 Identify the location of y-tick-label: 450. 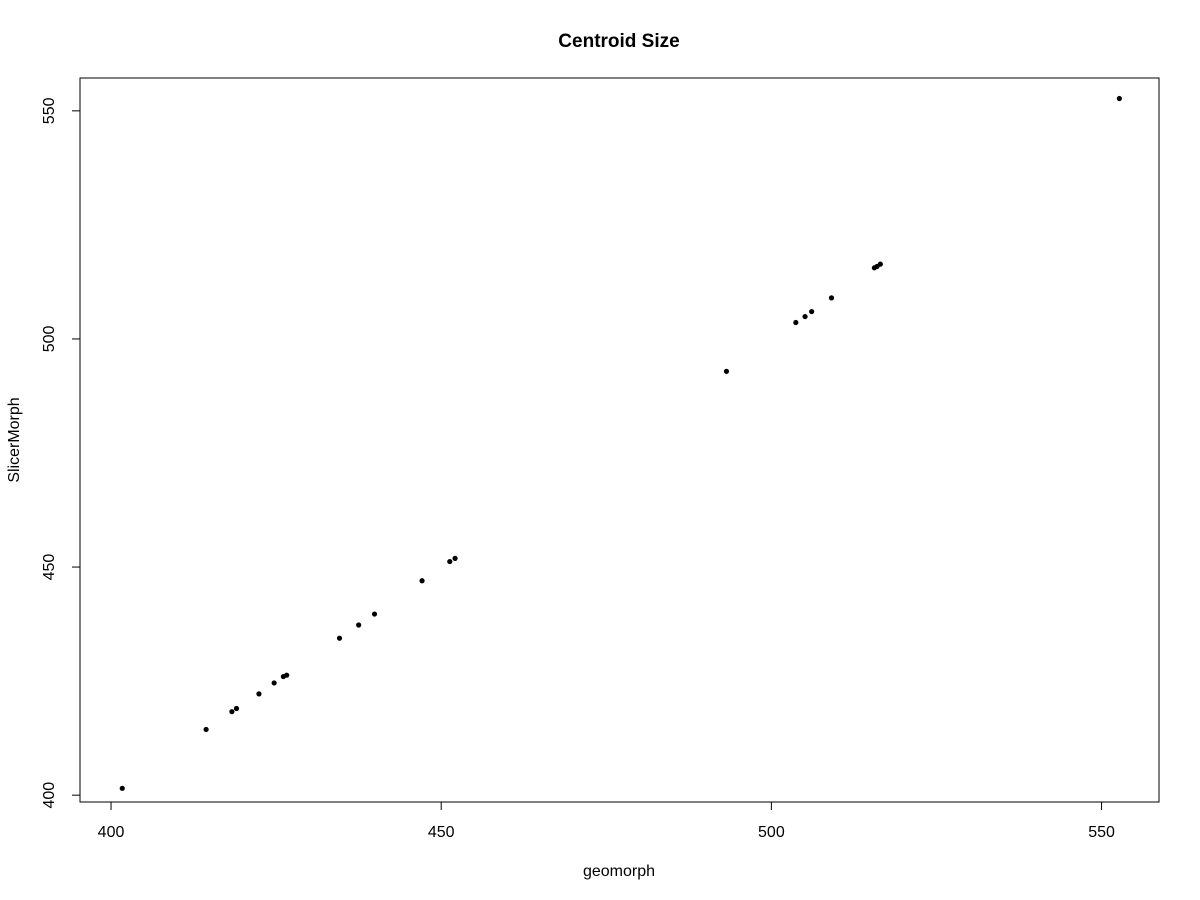
(49, 567).